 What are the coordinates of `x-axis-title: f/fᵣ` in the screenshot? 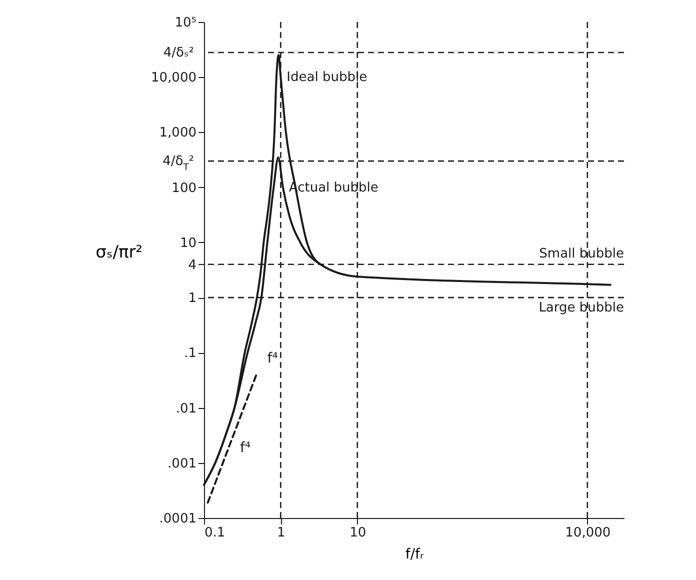 It's located at (414, 554).